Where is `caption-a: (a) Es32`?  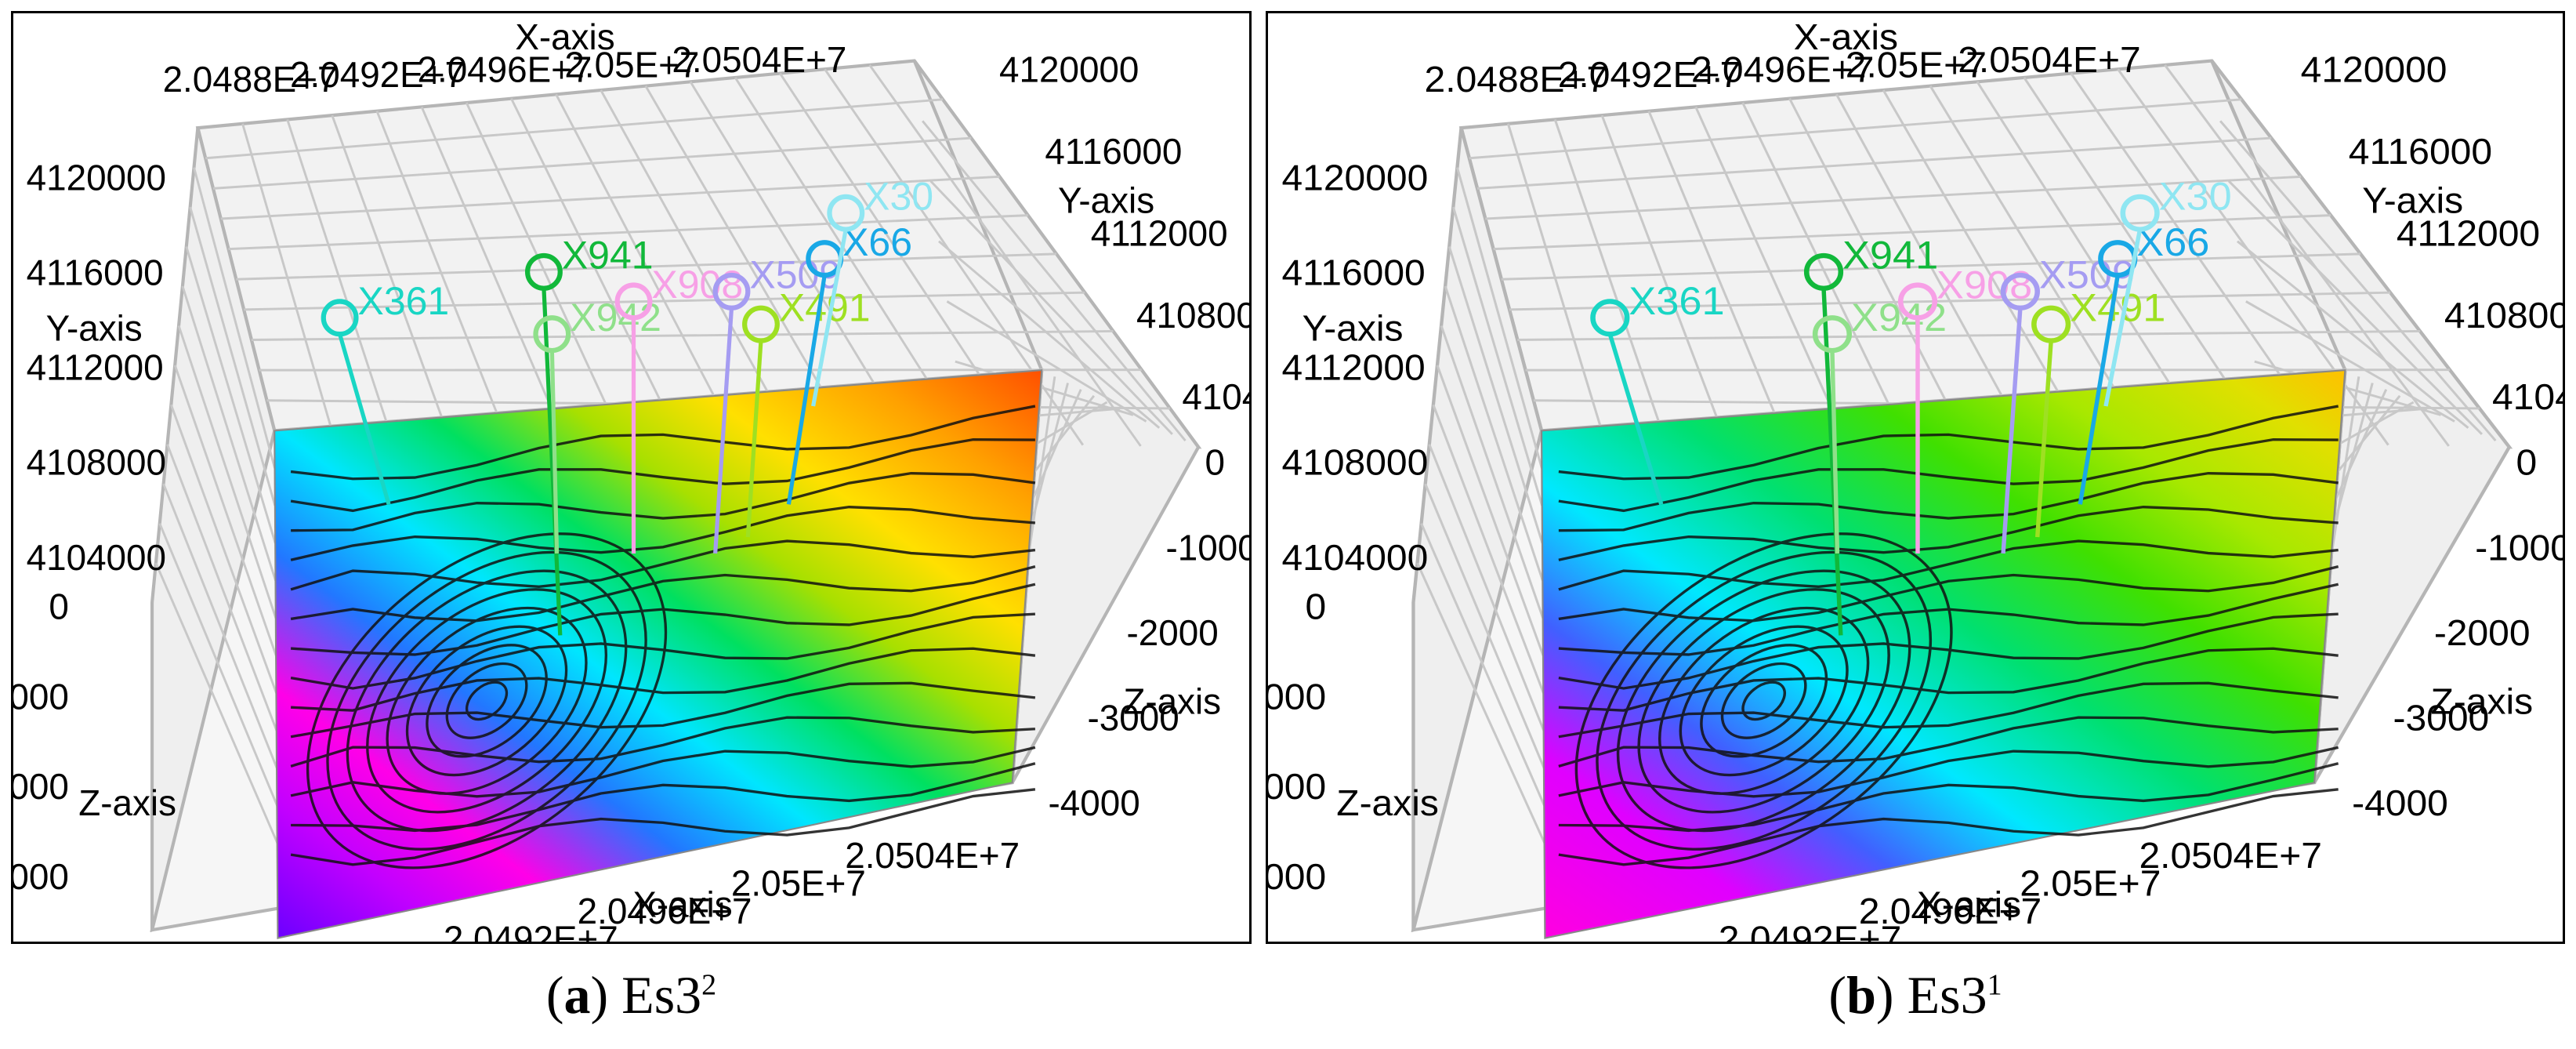
caption-a: (a) Es32 is located at coordinates (631, 995).